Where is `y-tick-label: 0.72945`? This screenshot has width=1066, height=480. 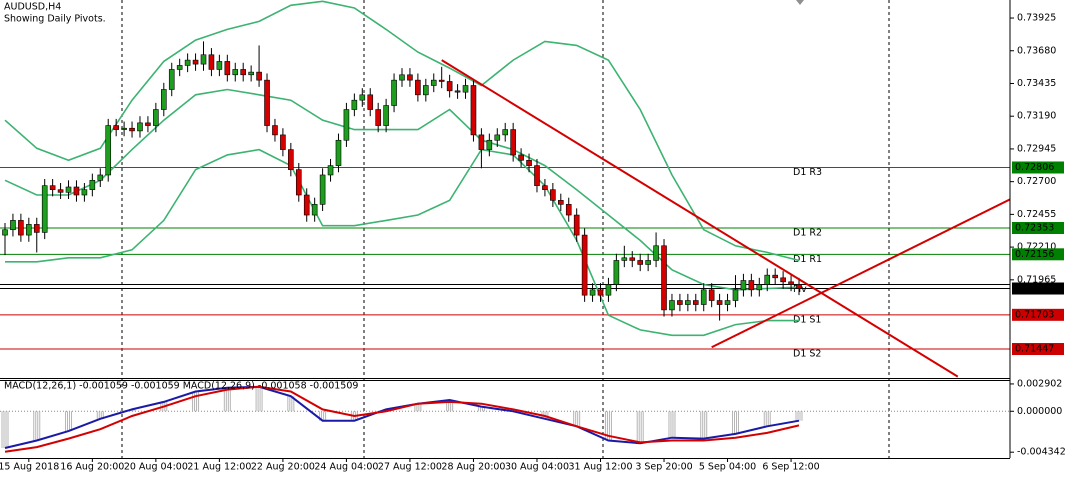
y-tick-label: 0.72945 is located at coordinates (1036, 148).